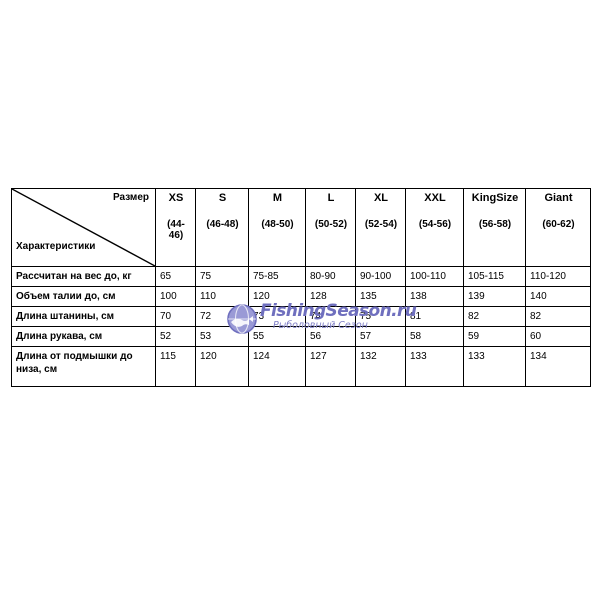 The height and width of the screenshot is (600, 600). What do you see at coordinates (175, 296) in the screenshot?
I see `cell-waist-xs: 100` at bounding box center [175, 296].